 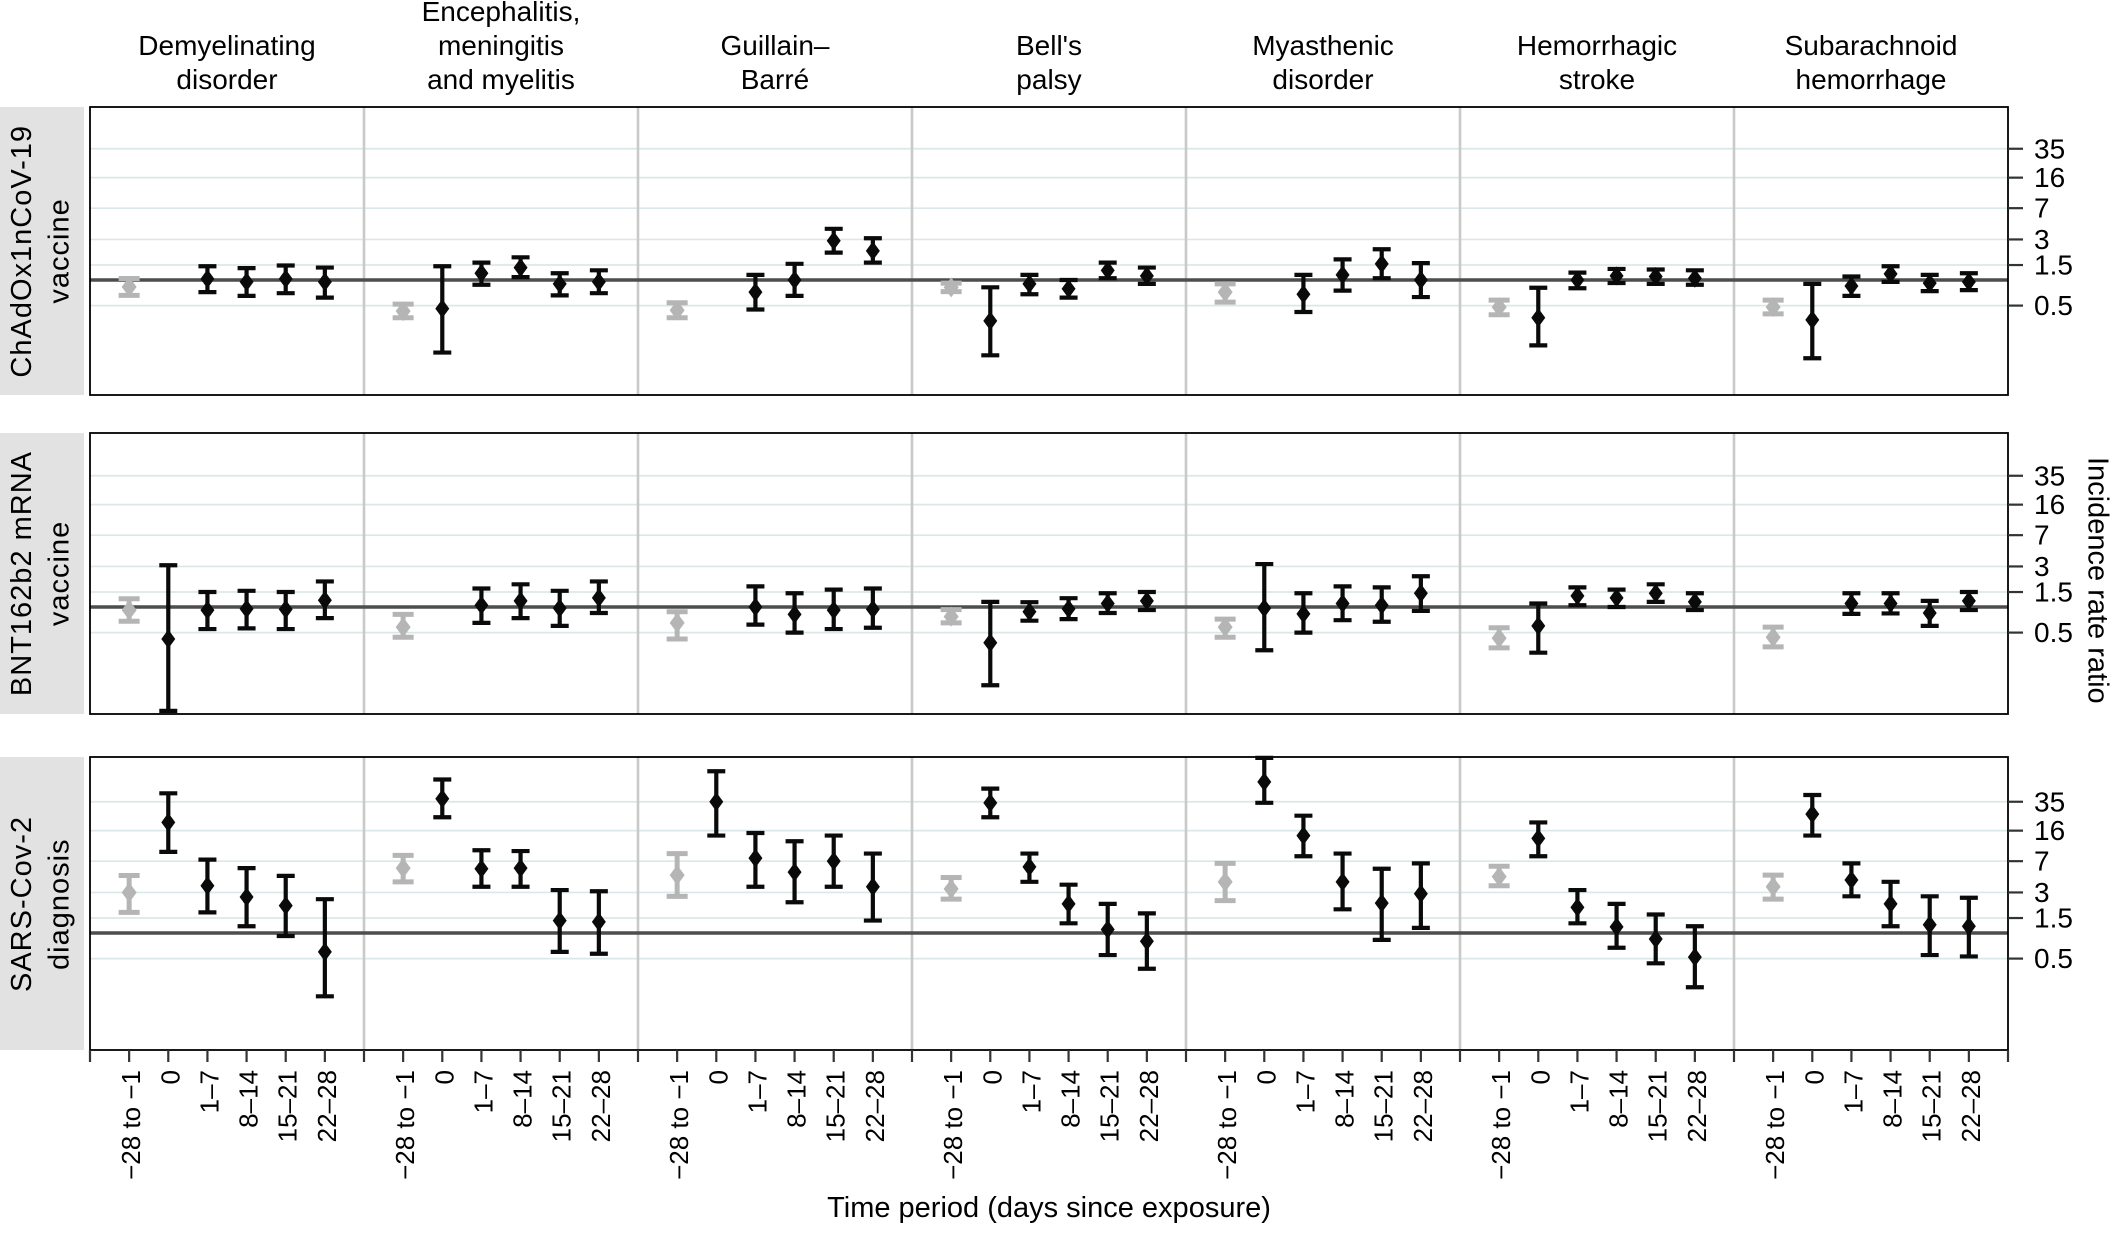 I want to click on column-header-myasthenic-disorder: Myasthenic disorder, so click(x=1323, y=62).